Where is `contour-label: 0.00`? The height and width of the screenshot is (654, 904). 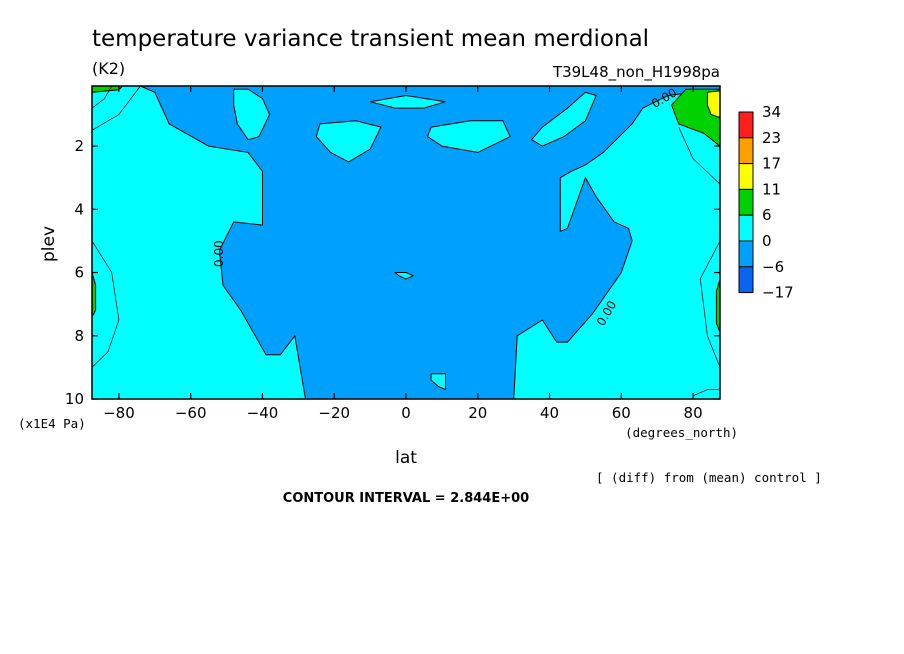
contour-label: 0.00 is located at coordinates (219, 253).